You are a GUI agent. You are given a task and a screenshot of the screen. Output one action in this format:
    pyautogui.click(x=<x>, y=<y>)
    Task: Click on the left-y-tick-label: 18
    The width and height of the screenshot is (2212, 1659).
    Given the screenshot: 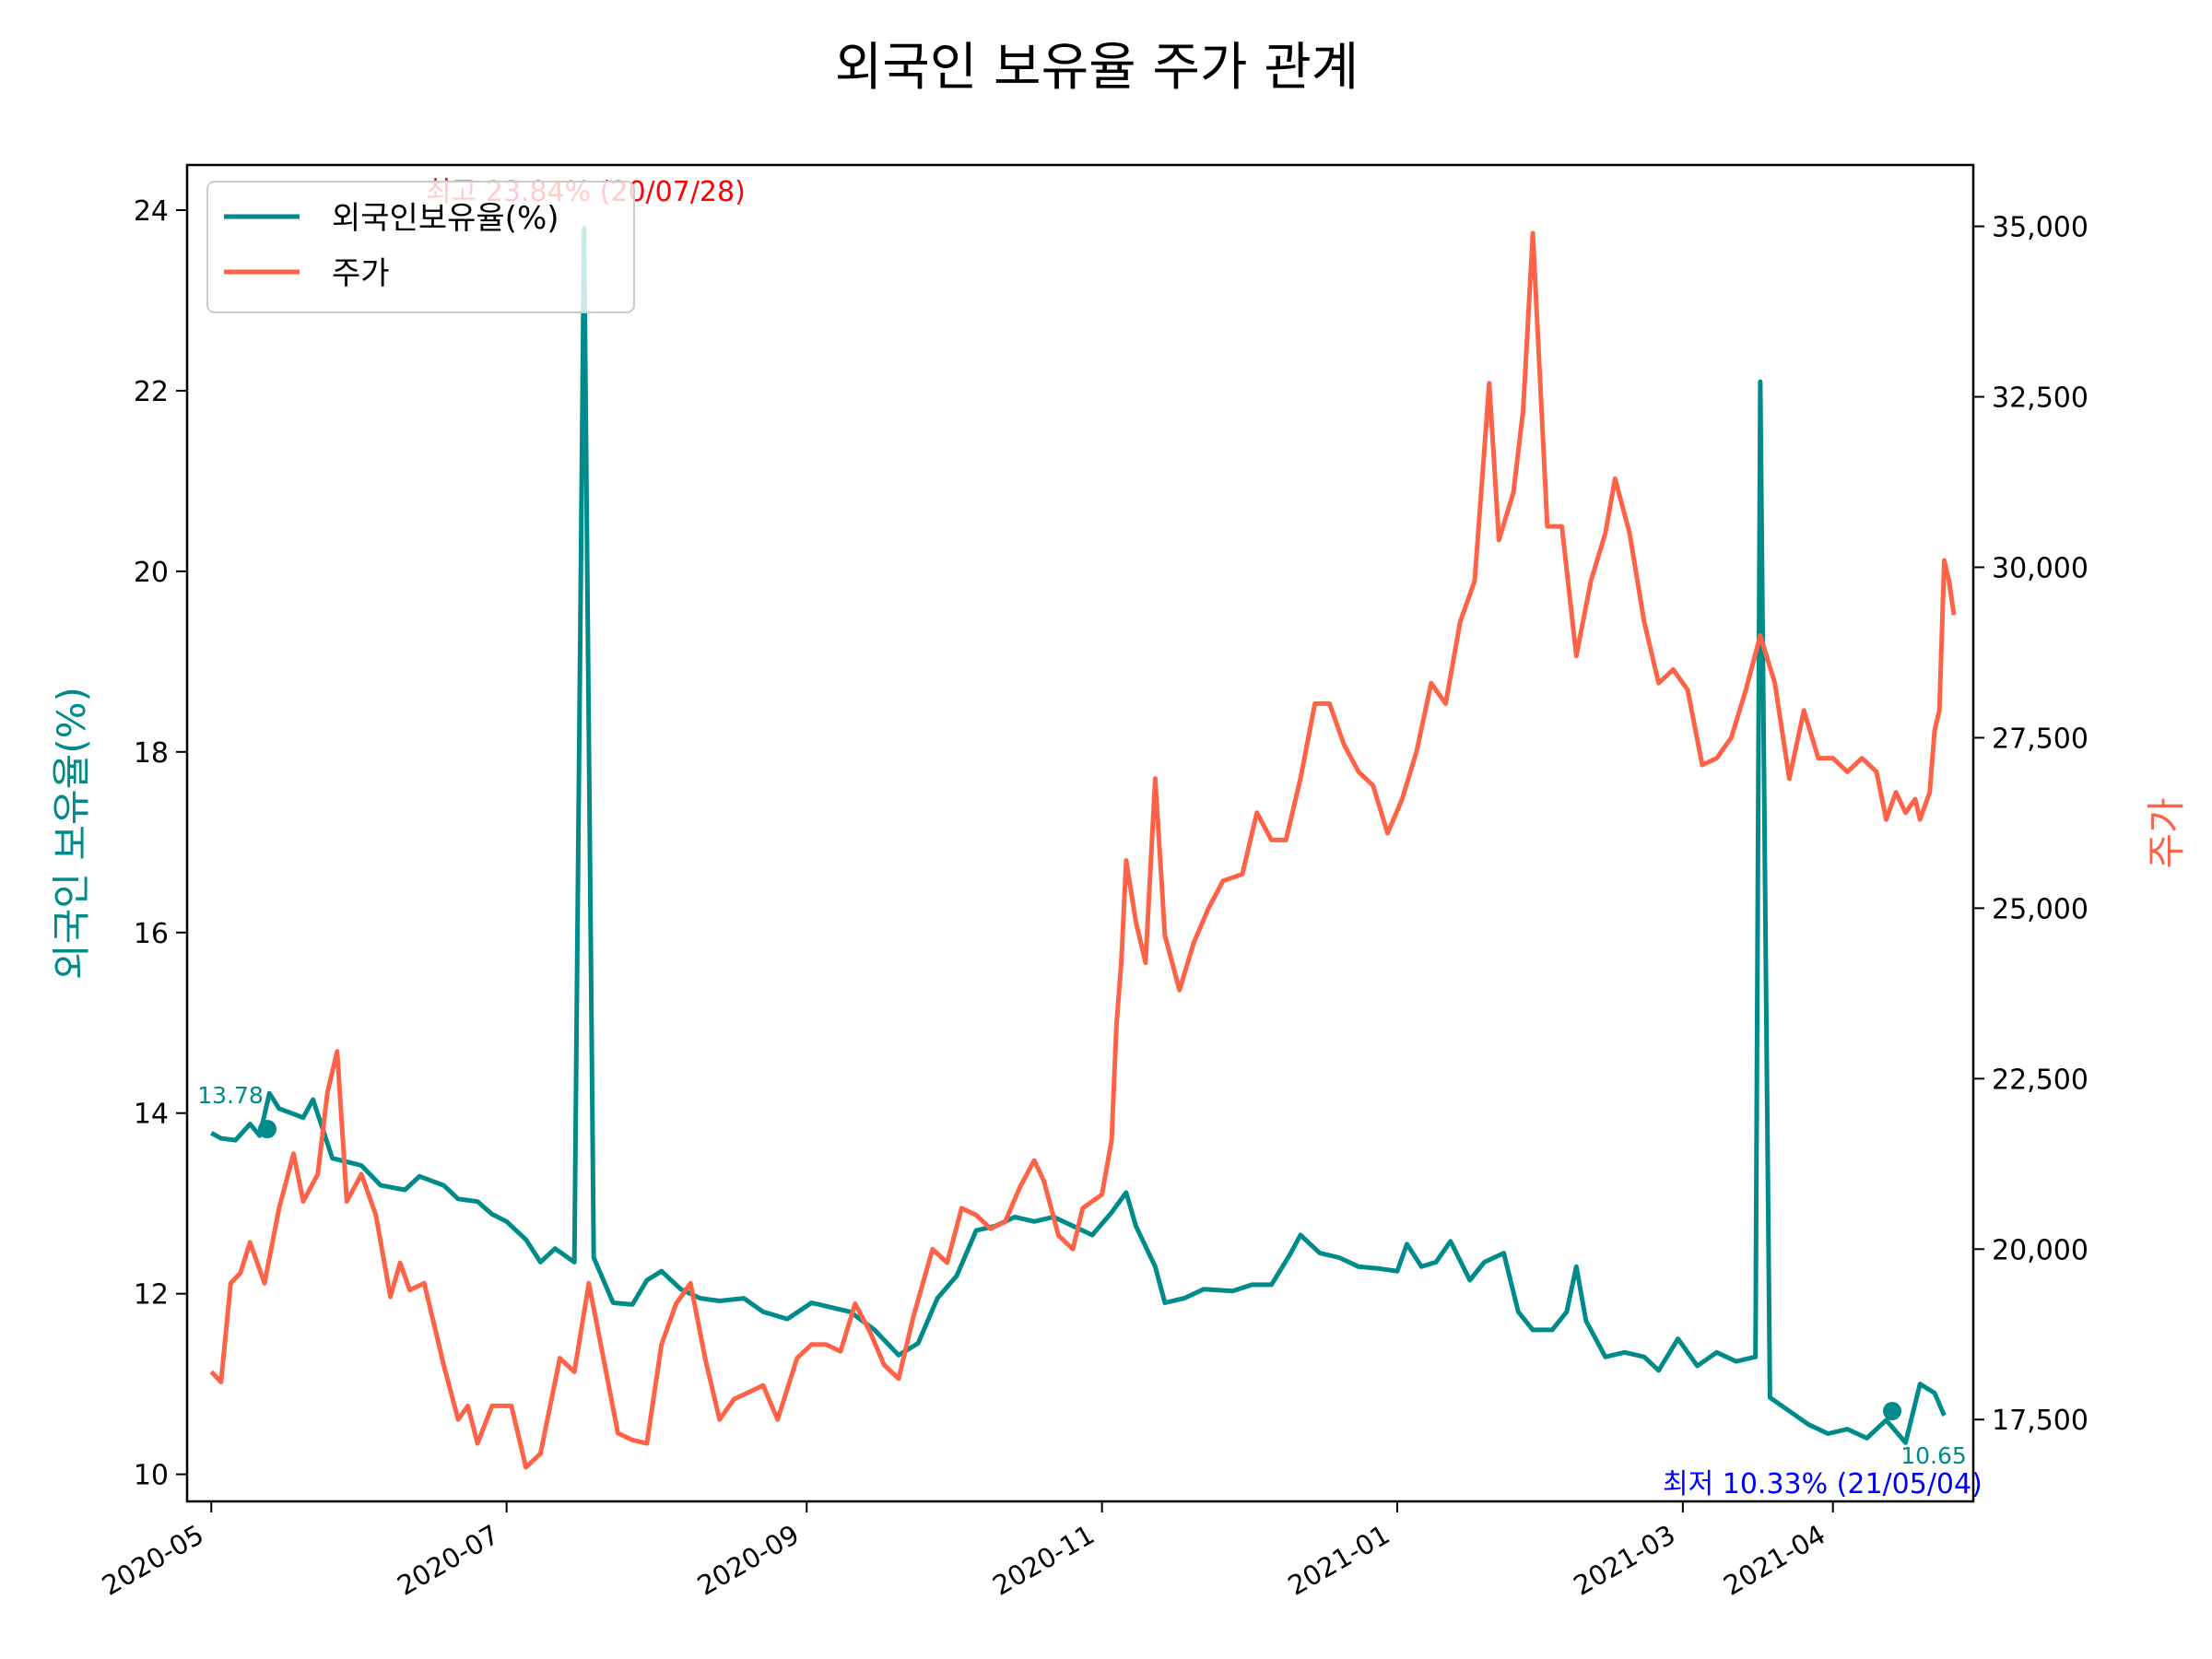 What is the action you would take?
    pyautogui.click(x=151, y=753)
    